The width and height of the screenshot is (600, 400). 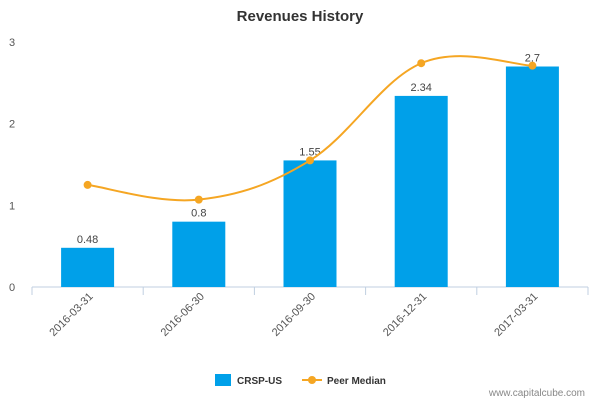 What do you see at coordinates (420, 88) in the screenshot?
I see `bar-data-label: 2.34` at bounding box center [420, 88].